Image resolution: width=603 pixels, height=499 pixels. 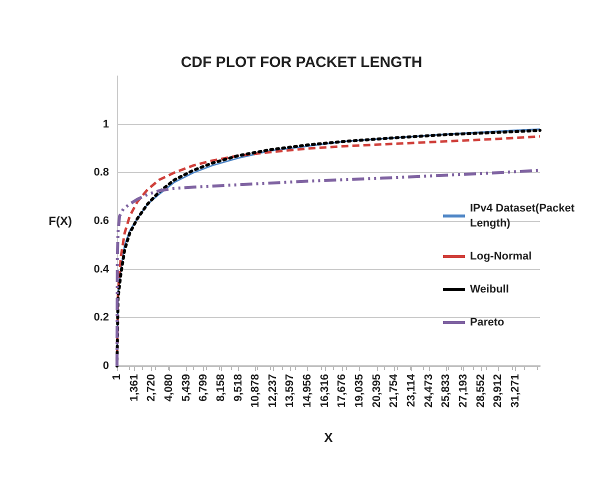 What do you see at coordinates (301, 62) in the screenshot?
I see `chart-title: CDF PLOT FOR PACKET LENGTH` at bounding box center [301, 62].